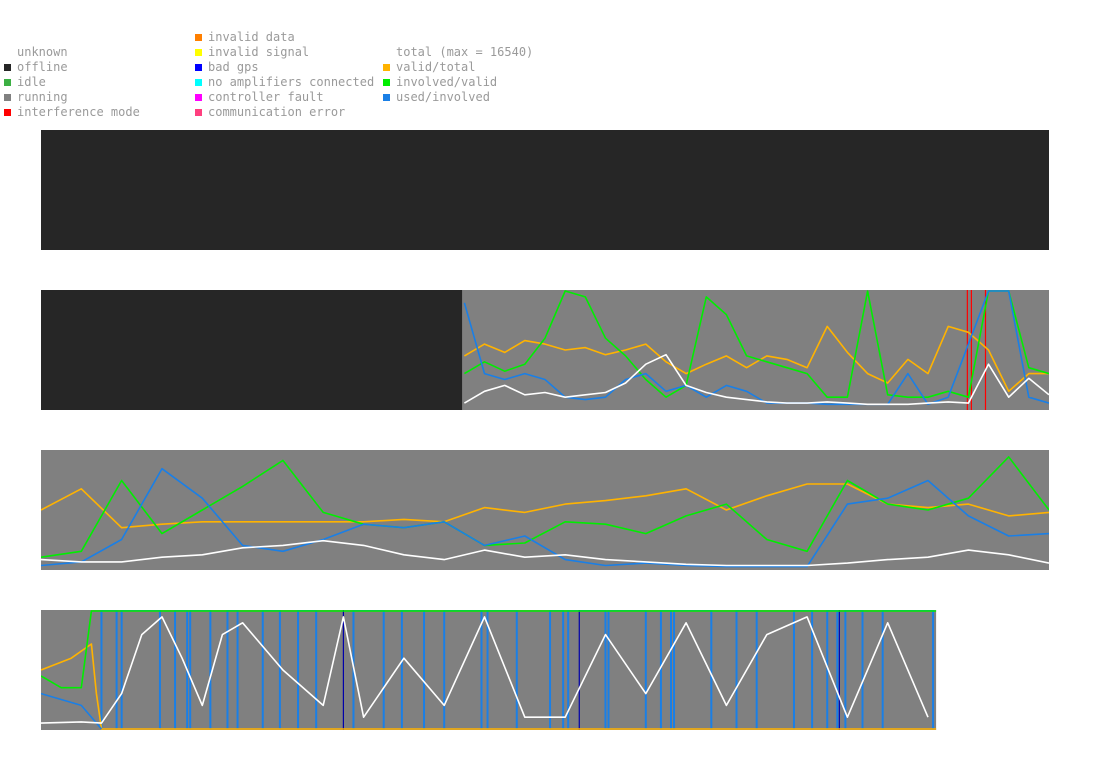 Image resolution: width=1095 pixels, height=764 pixels. What do you see at coordinates (42, 97) in the screenshot?
I see `legend-label: running` at bounding box center [42, 97].